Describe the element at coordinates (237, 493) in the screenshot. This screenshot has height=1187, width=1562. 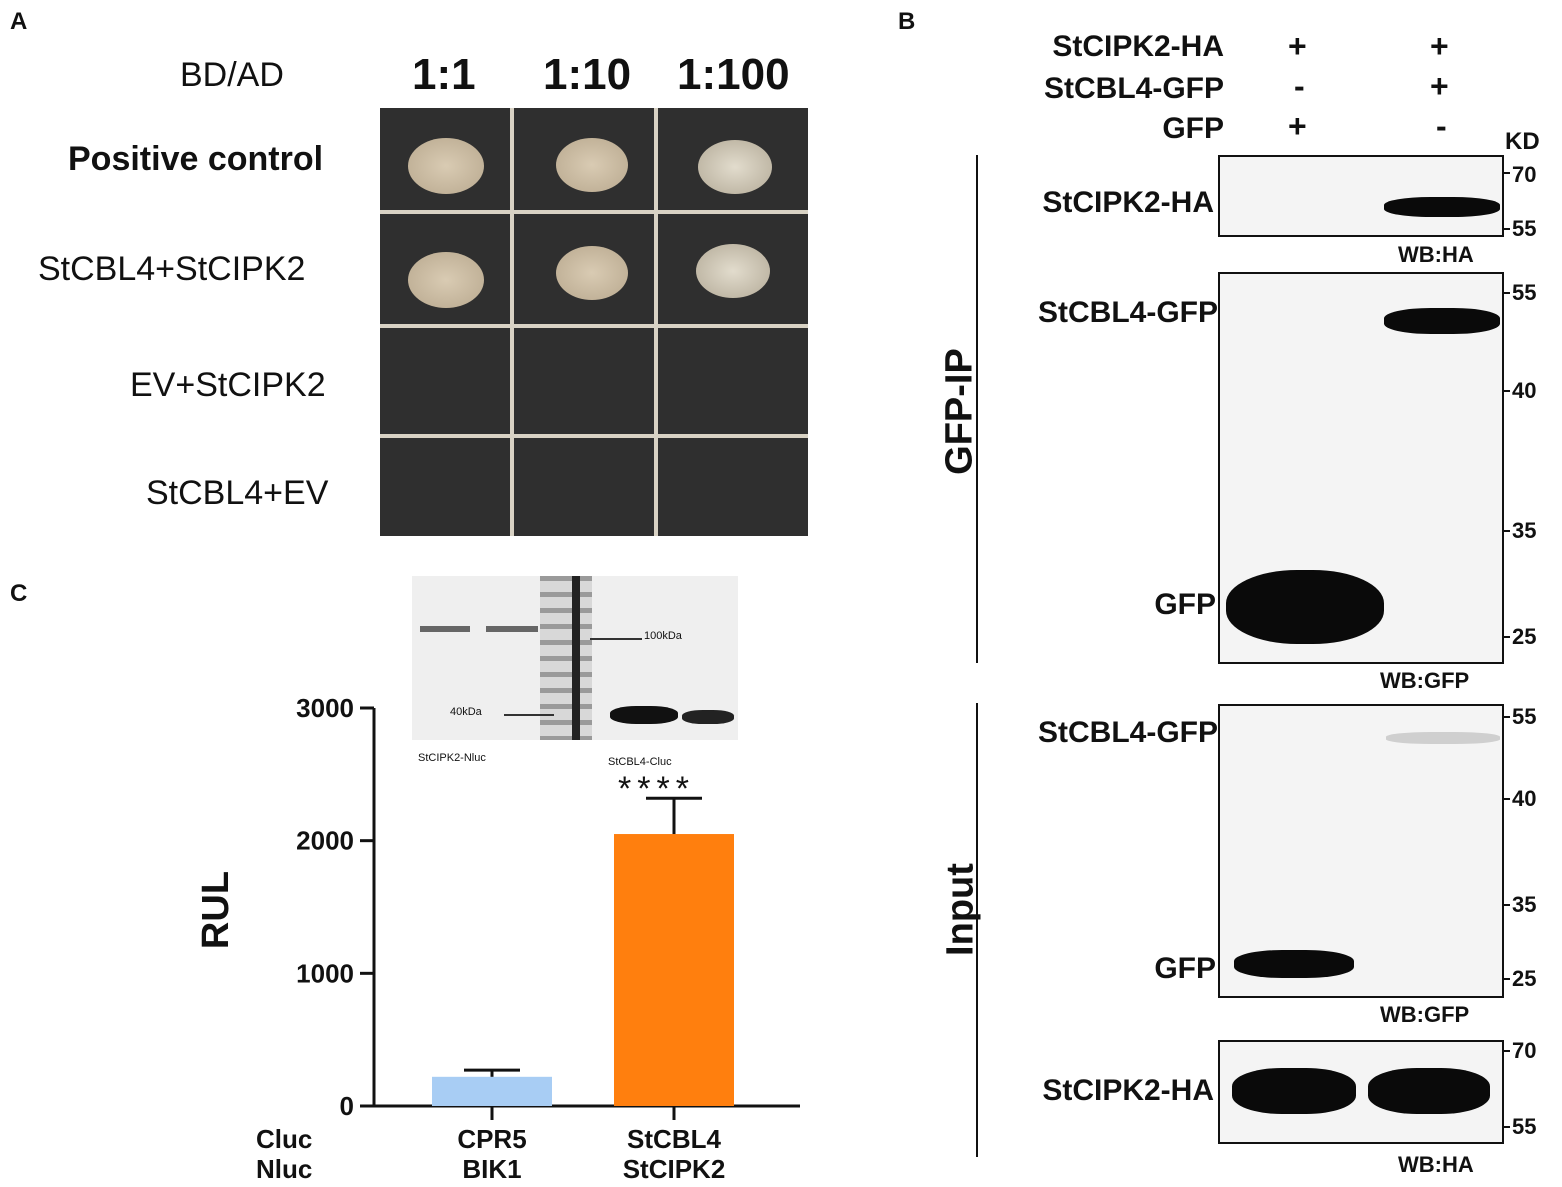
I see `row-label-cbl4-ev: StCBL4+EV` at that location.